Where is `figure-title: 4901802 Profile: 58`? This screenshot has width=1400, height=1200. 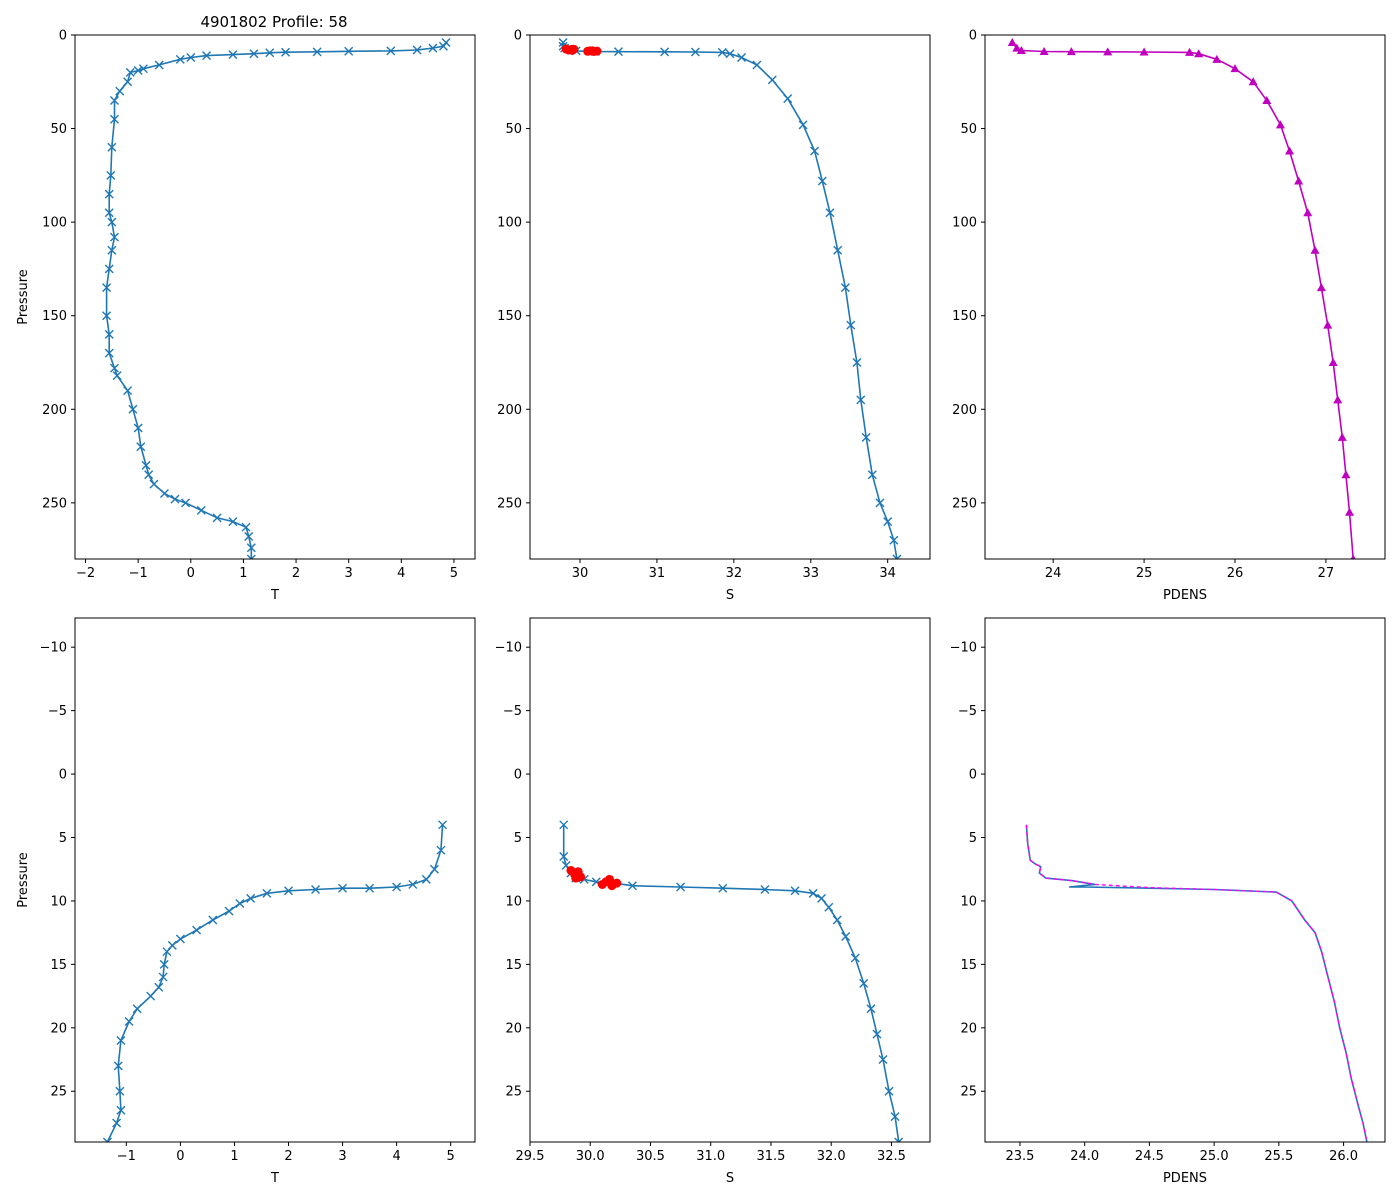
figure-title: 4901802 Profile: 58 is located at coordinates (273, 22).